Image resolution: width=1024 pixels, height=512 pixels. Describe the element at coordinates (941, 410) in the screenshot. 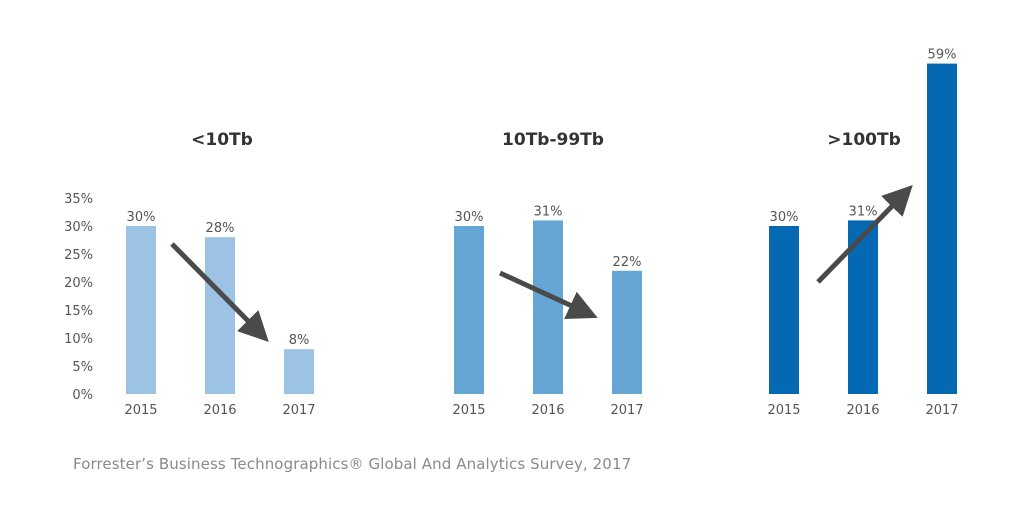

I see `x-tick-gt100tb-2017: 2017` at that location.